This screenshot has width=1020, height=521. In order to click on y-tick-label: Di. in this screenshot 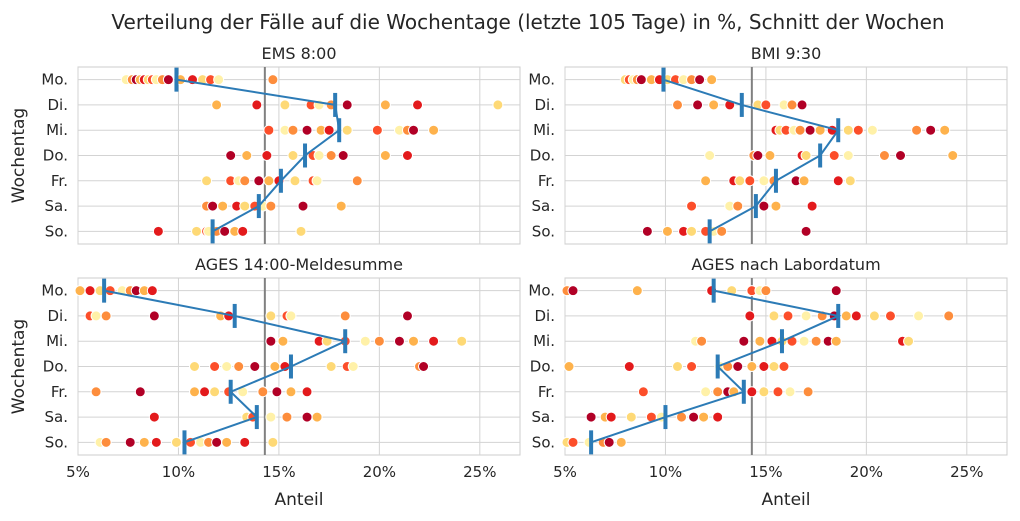, I will do `click(58, 316)`.